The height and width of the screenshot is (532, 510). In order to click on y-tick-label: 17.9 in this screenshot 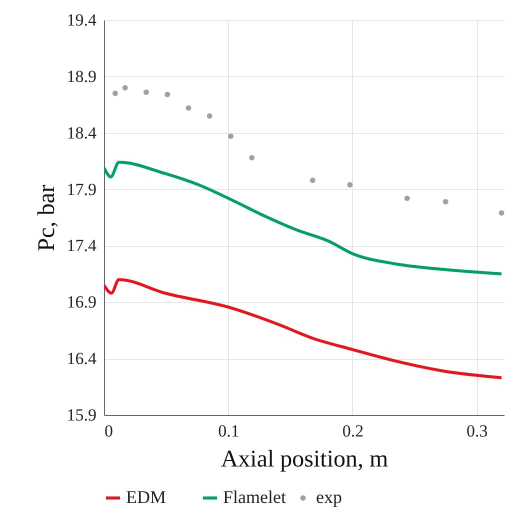, I will do `click(81, 189)`.